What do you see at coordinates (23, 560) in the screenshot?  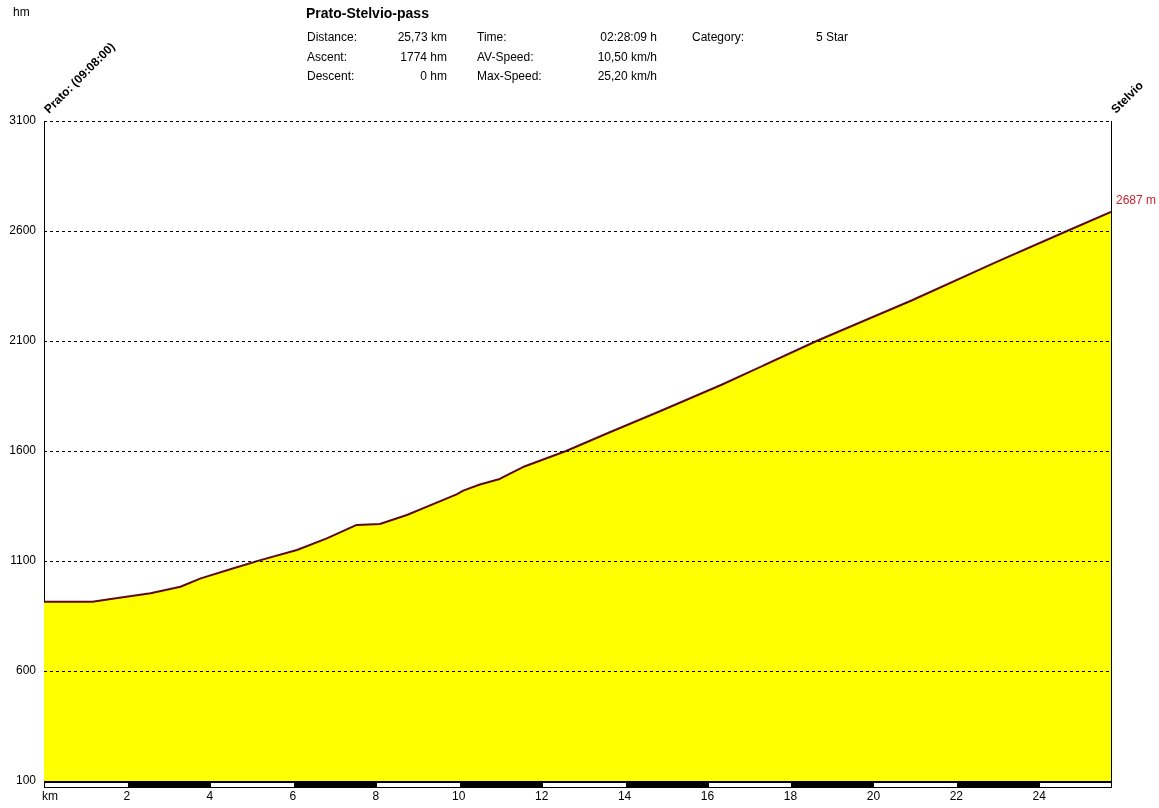 I see `y-tick-label: 1100` at bounding box center [23, 560].